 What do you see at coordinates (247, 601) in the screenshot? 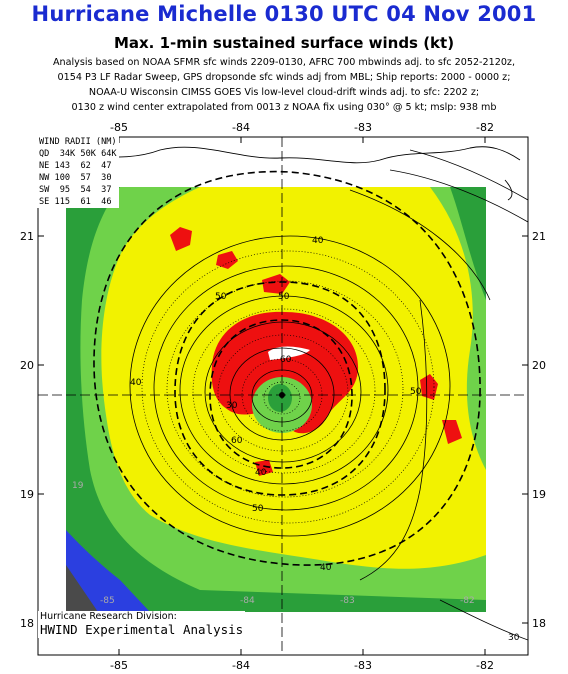
I see `inner-label: -84` at bounding box center [247, 601].